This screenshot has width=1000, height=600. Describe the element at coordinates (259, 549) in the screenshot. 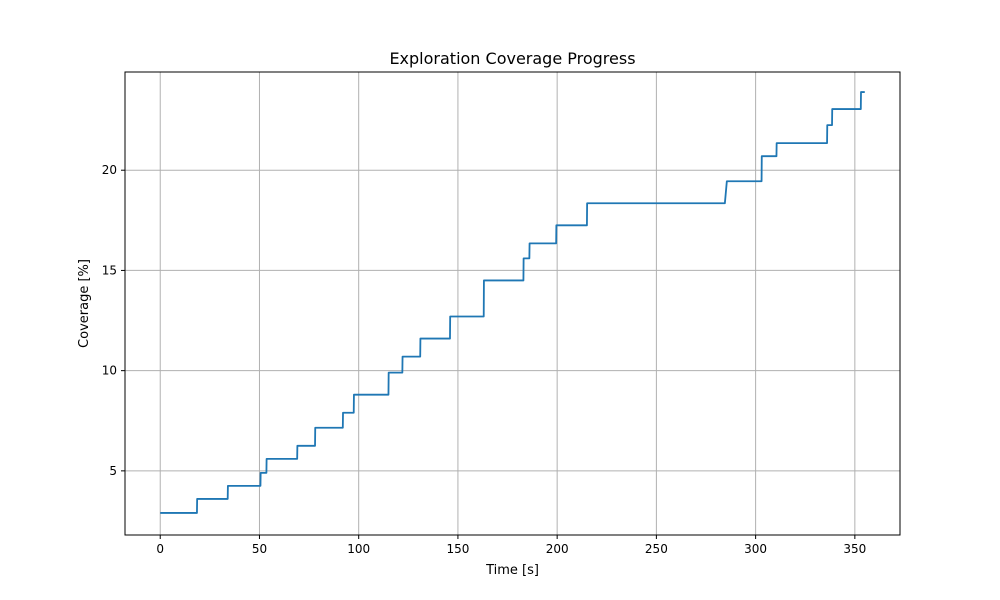

I see `x-tick-label: 50` at that location.